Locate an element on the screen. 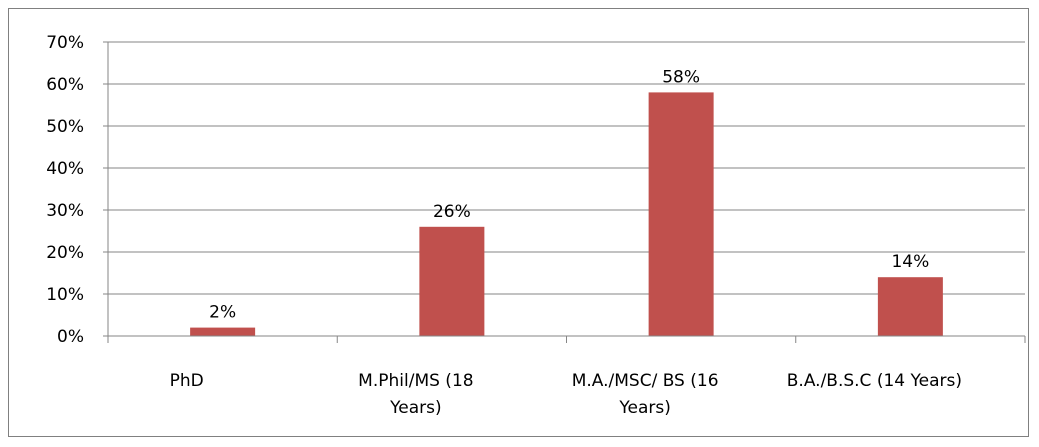 The height and width of the screenshot is (447, 1039). data-label: 2% is located at coordinates (222, 313).